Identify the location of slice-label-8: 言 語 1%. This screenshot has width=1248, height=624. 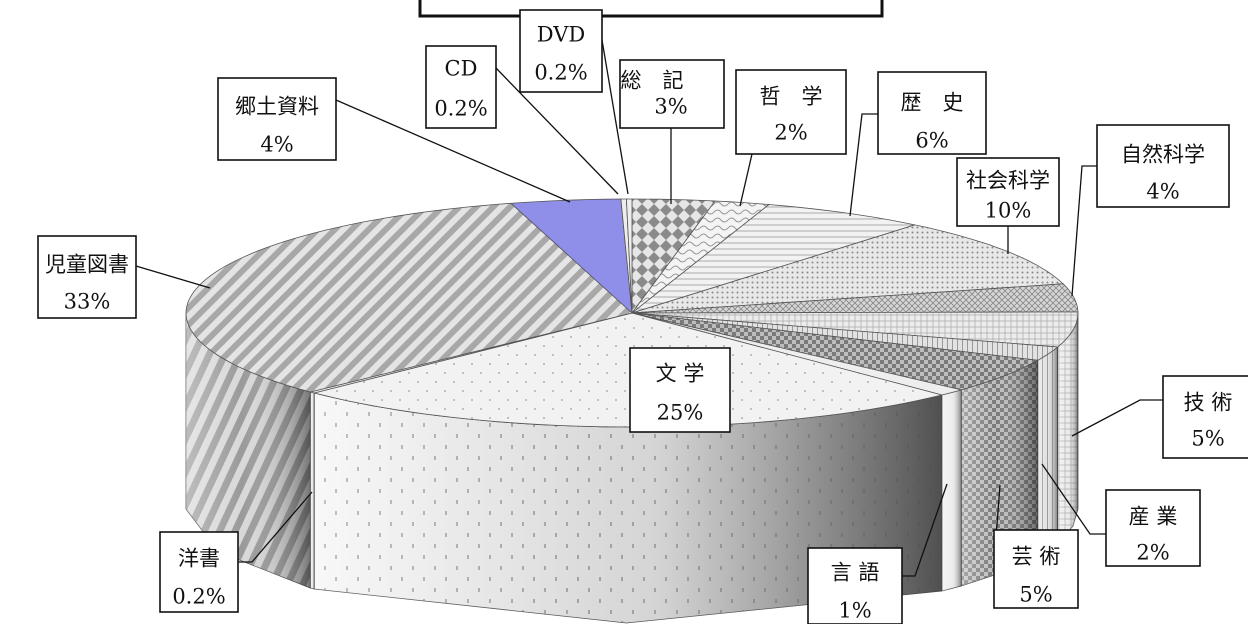
(877, 553).